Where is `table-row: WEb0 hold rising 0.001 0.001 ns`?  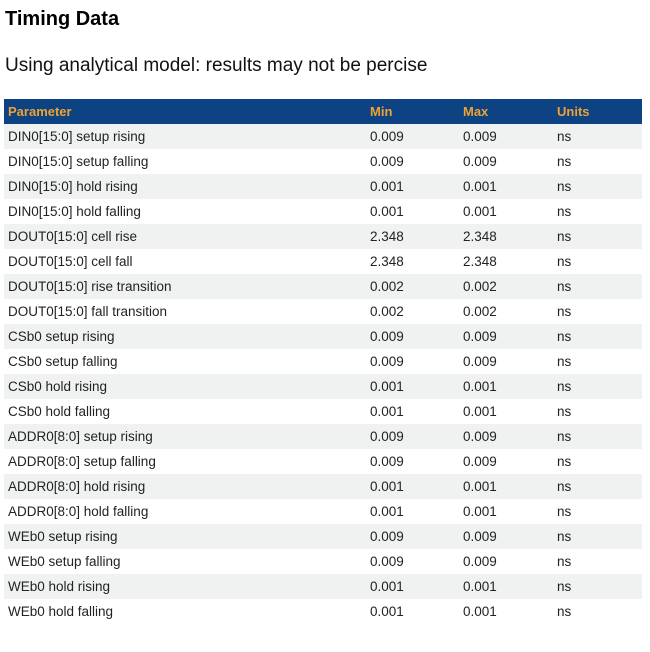 table-row: WEb0 hold rising 0.001 0.001 ns is located at coordinates (323, 586).